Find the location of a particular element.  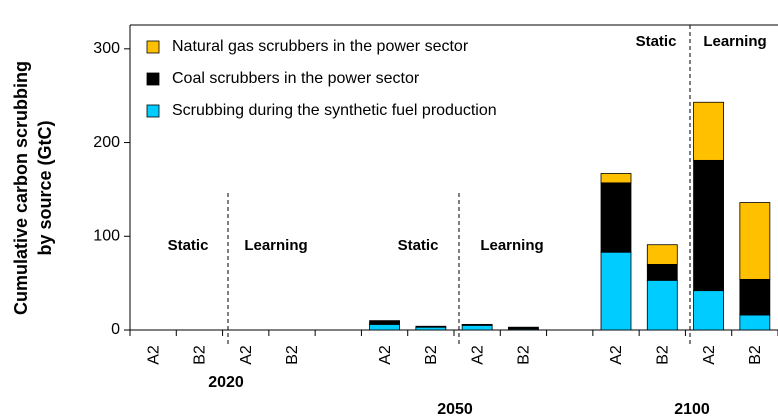

y-tick-label: 300 is located at coordinates (106, 48).